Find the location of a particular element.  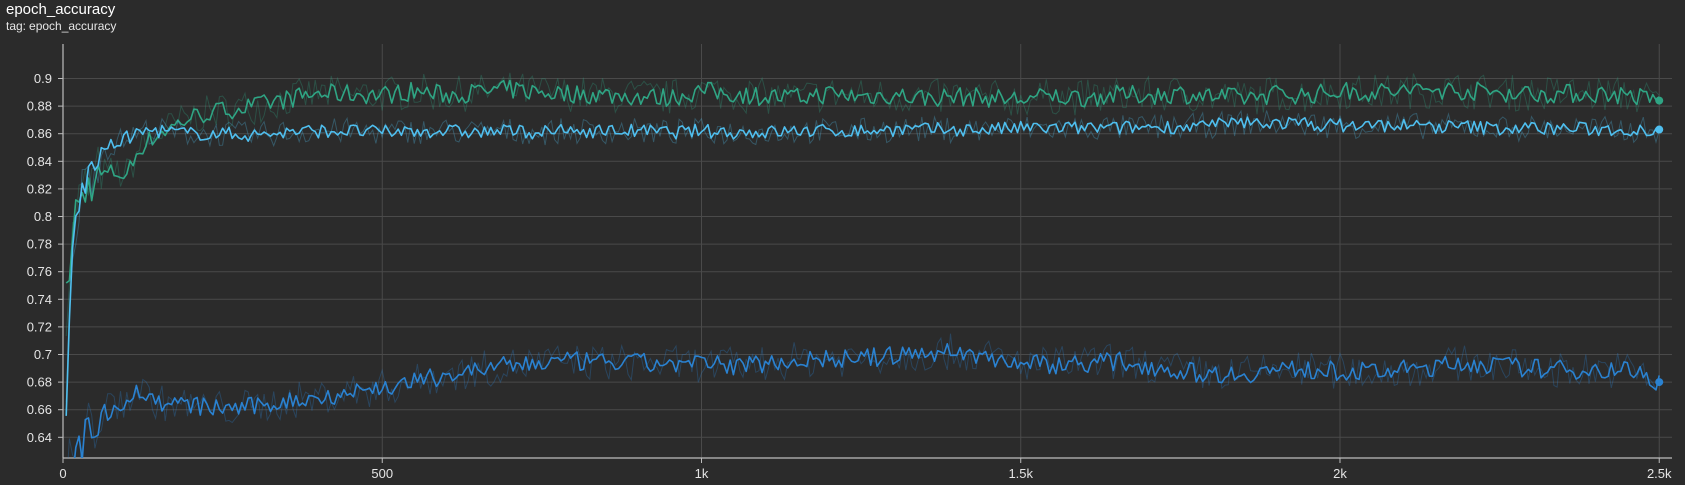

x-tick-label: 0 is located at coordinates (62, 473).